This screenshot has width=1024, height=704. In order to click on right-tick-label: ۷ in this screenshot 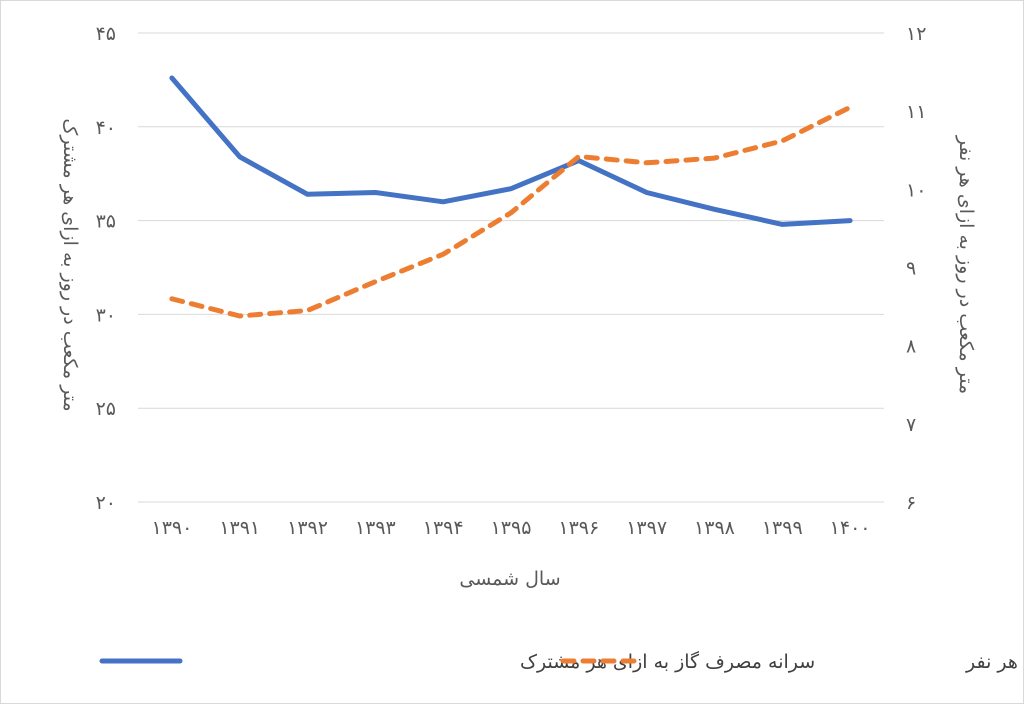, I will do `click(911, 425)`.